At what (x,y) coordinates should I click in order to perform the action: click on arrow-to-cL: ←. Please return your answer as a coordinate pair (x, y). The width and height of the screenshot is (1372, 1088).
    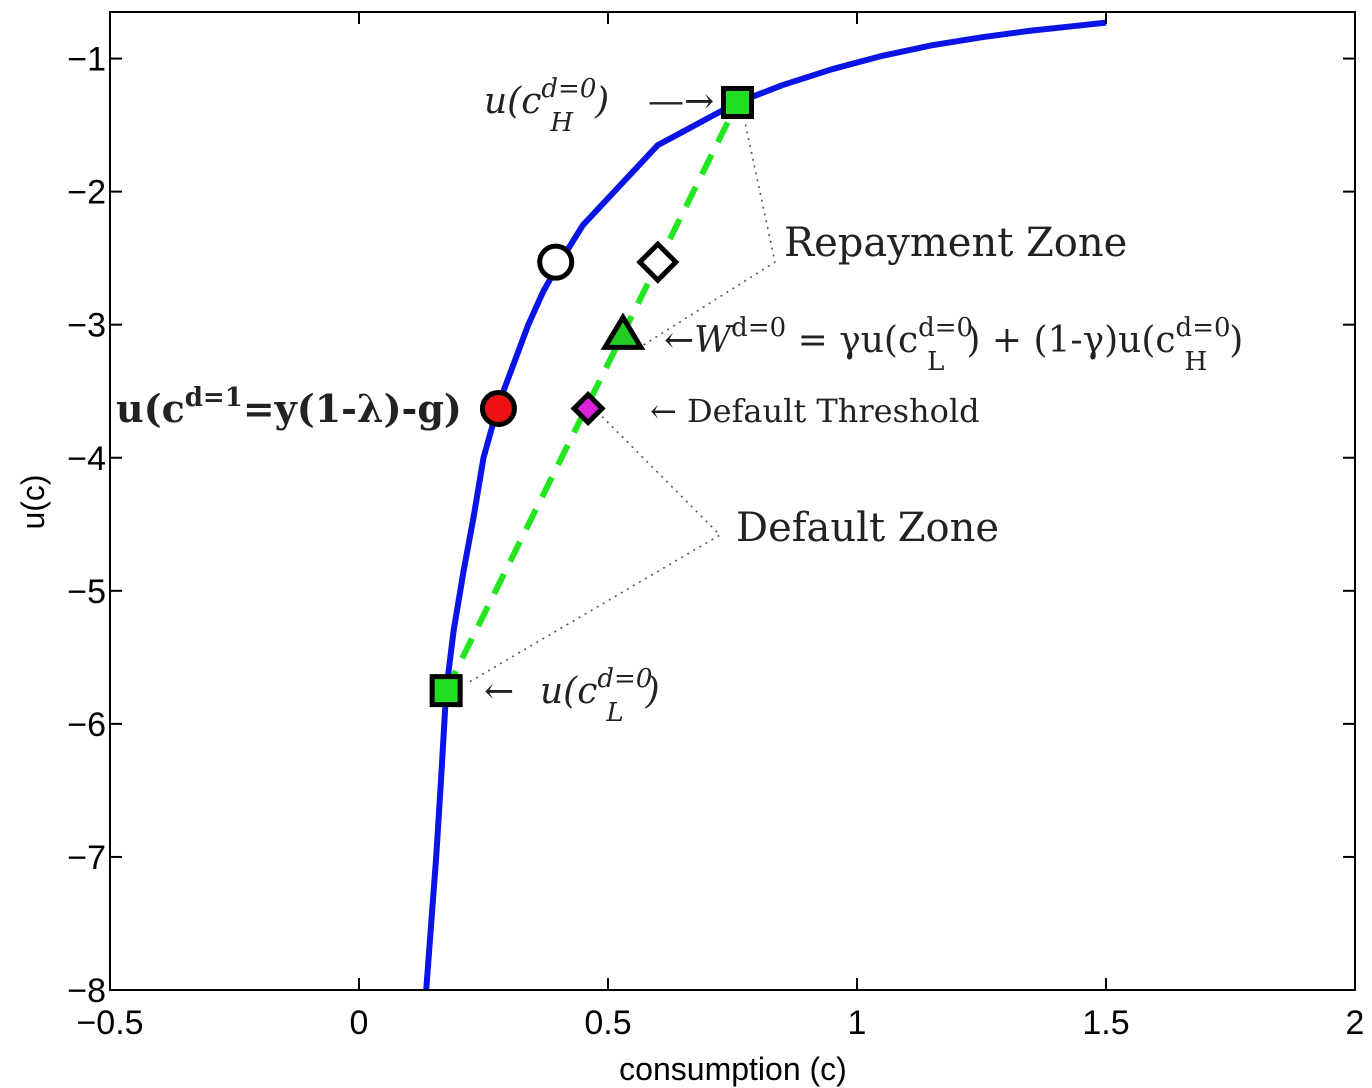
    Looking at the image, I should click on (499, 691).